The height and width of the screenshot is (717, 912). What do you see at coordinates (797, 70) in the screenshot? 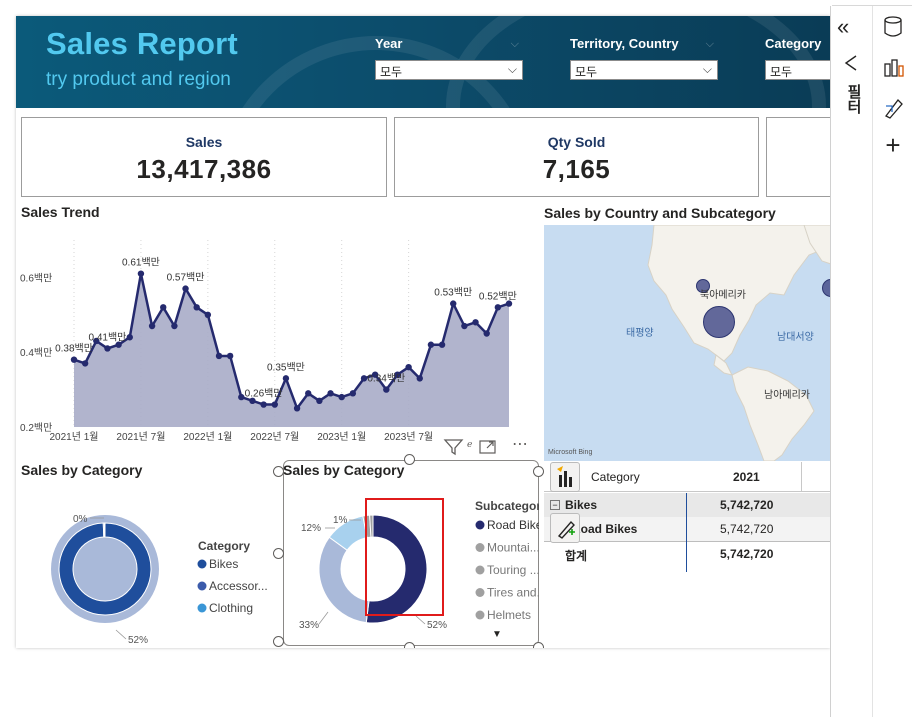
I see `category-slicer-dropdown: 모두` at bounding box center [797, 70].